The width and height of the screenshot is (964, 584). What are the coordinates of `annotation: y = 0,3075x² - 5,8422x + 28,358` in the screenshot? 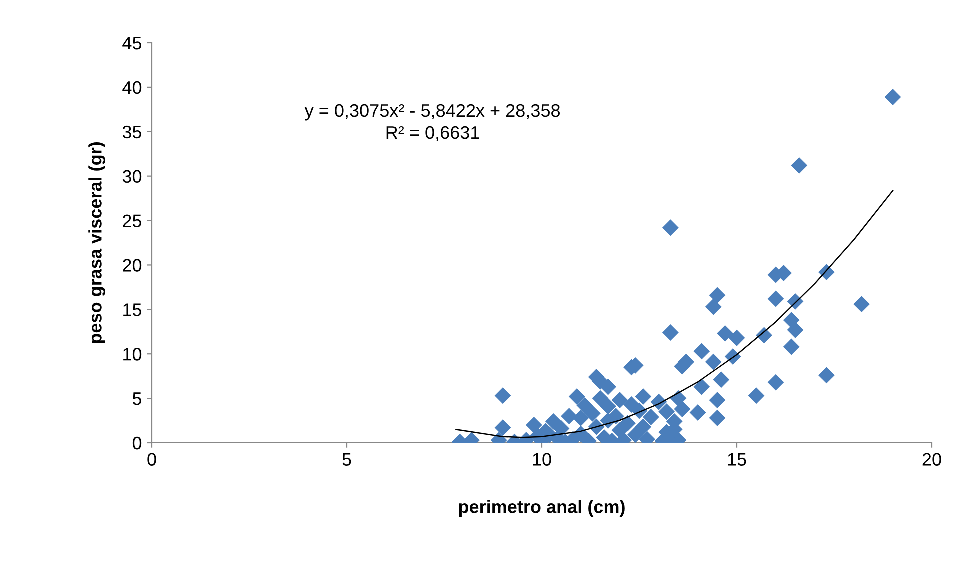 It's located at (432, 112).